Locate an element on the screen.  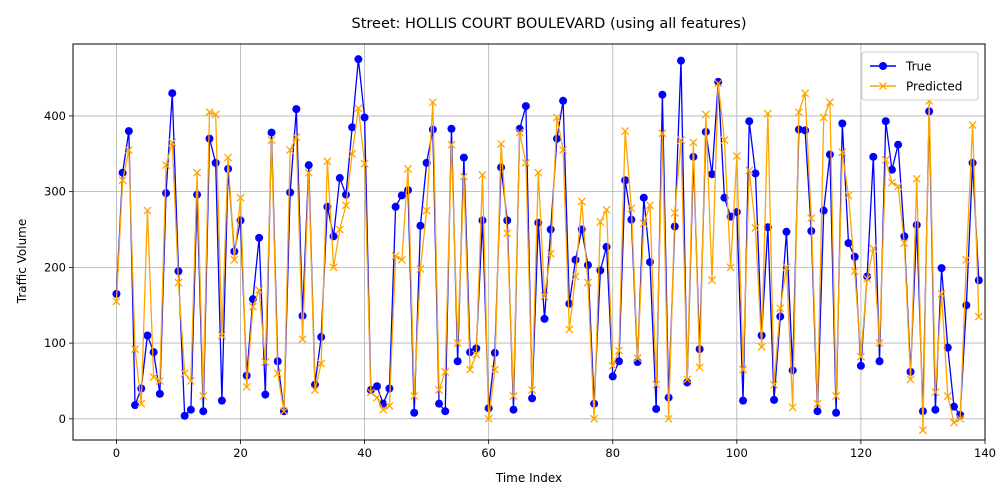
x-tick-label: 40 is located at coordinates (364, 453).